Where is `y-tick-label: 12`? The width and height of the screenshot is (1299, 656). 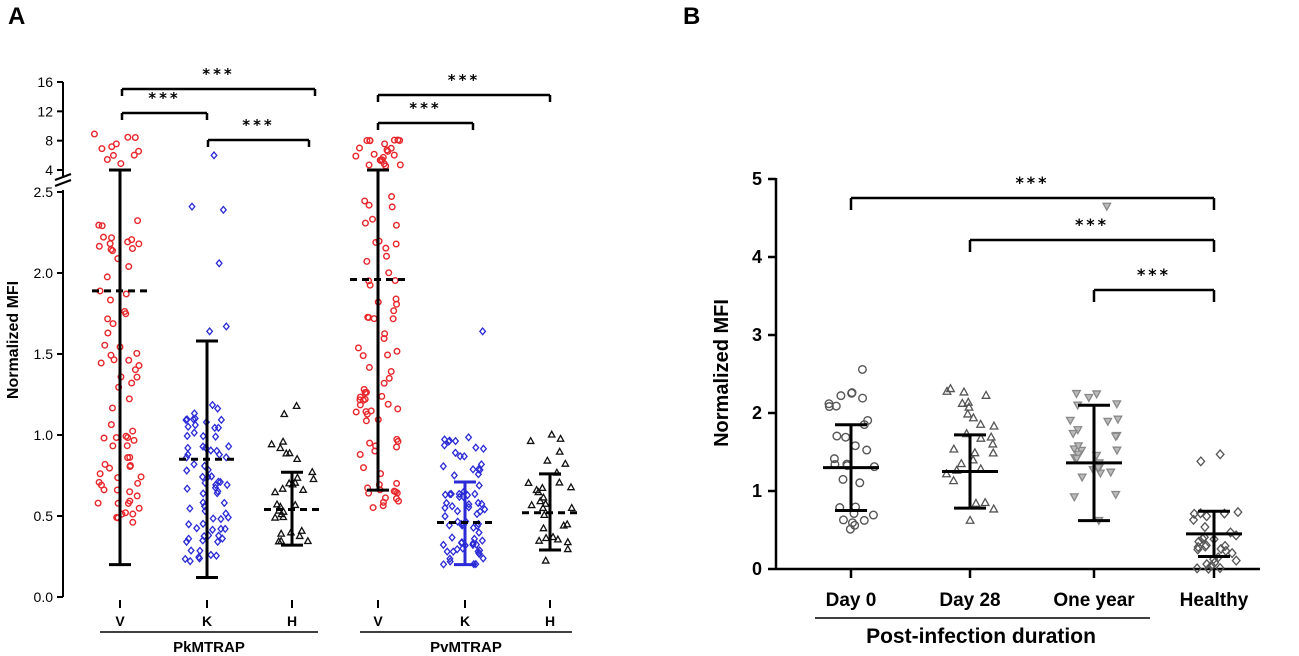 y-tick-label: 12 is located at coordinates (45, 111).